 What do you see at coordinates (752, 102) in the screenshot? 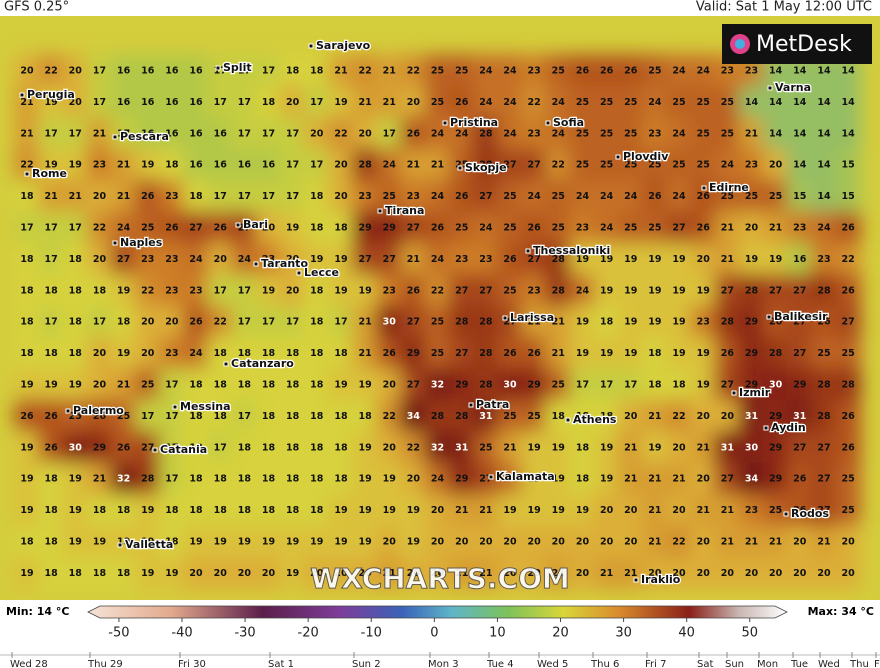
I see `temperature-value: 14` at bounding box center [752, 102].